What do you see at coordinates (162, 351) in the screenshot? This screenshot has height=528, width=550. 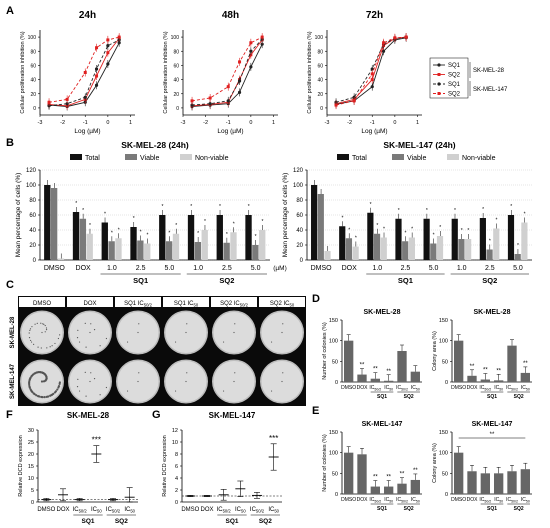 I see `panel-c-background` at bounding box center [162, 351].